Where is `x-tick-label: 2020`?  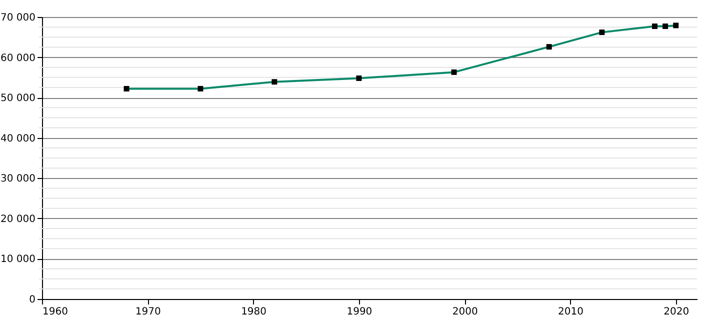 x-tick-label: 2020 is located at coordinates (677, 312).